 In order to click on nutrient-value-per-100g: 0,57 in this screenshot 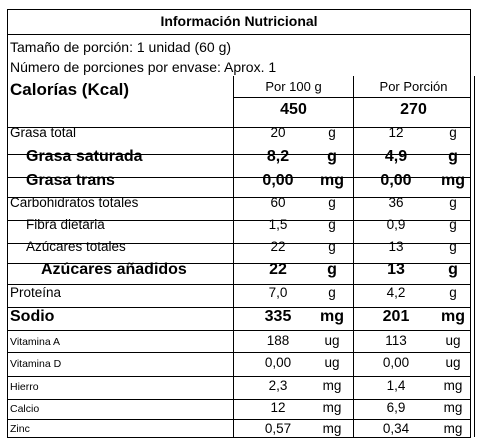, I will do `click(278, 428)`.